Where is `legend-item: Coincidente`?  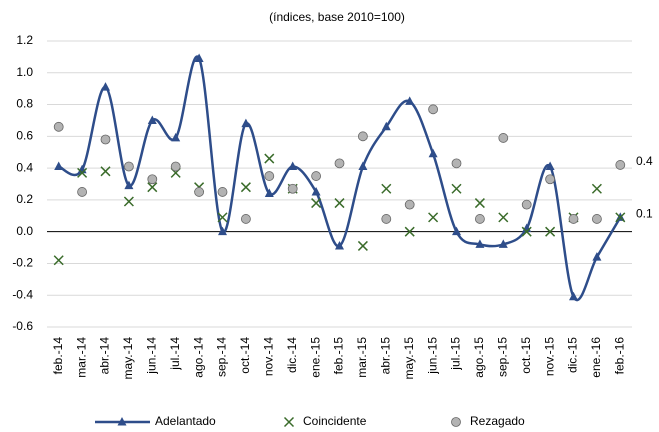 legend-item: Coincidente is located at coordinates (325, 421).